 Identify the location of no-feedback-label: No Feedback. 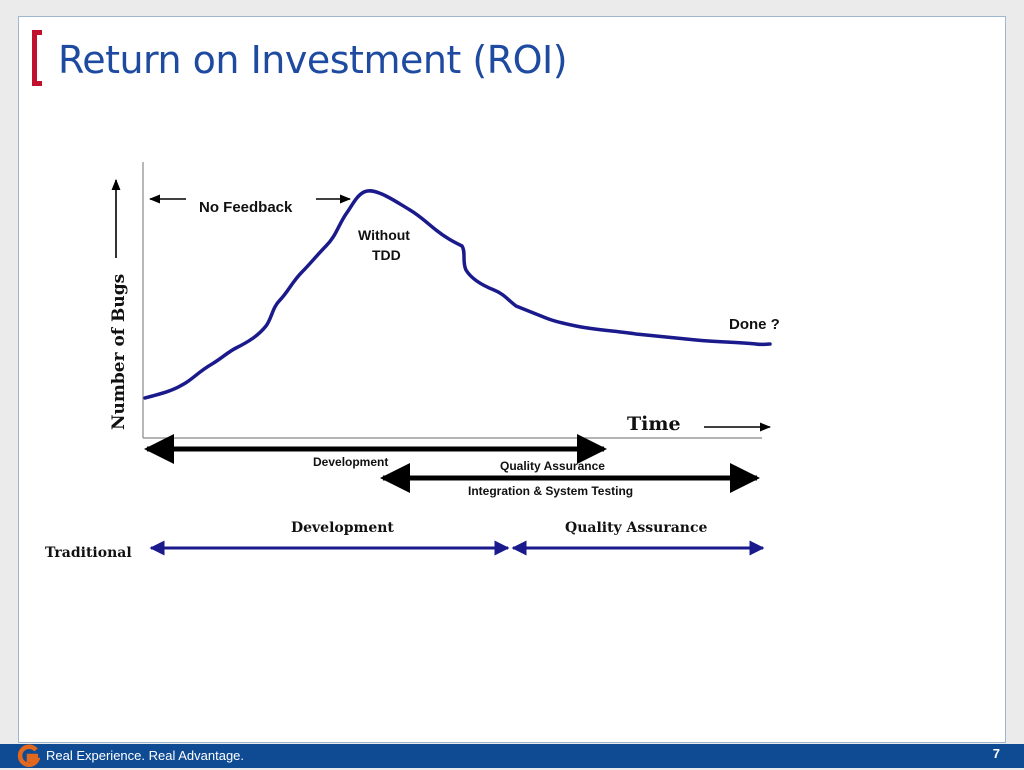
(246, 207).